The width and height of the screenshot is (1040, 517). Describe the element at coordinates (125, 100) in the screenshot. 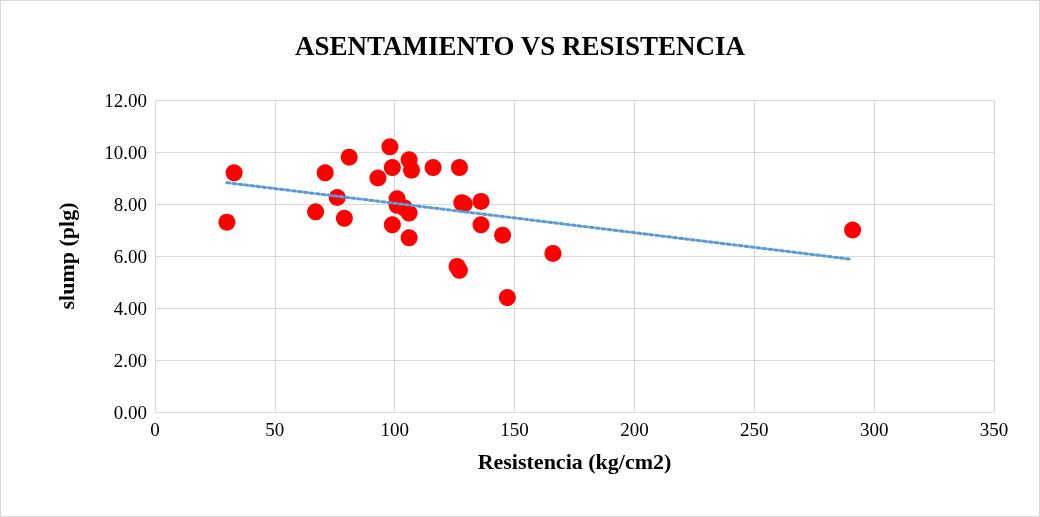

I see `y-tick-label: 12.00` at that location.